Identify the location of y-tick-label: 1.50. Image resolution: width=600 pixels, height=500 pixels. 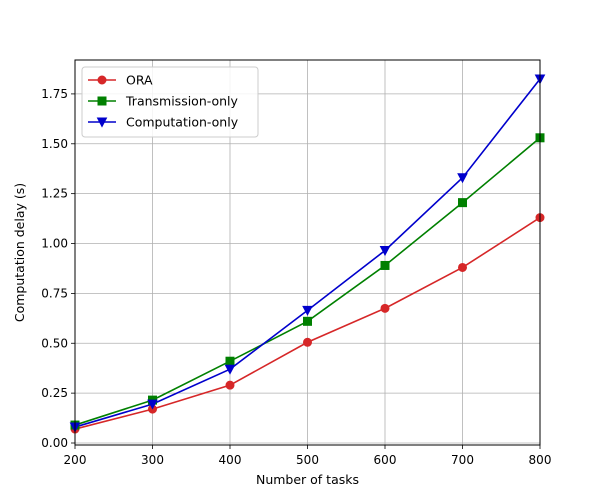
(54, 144).